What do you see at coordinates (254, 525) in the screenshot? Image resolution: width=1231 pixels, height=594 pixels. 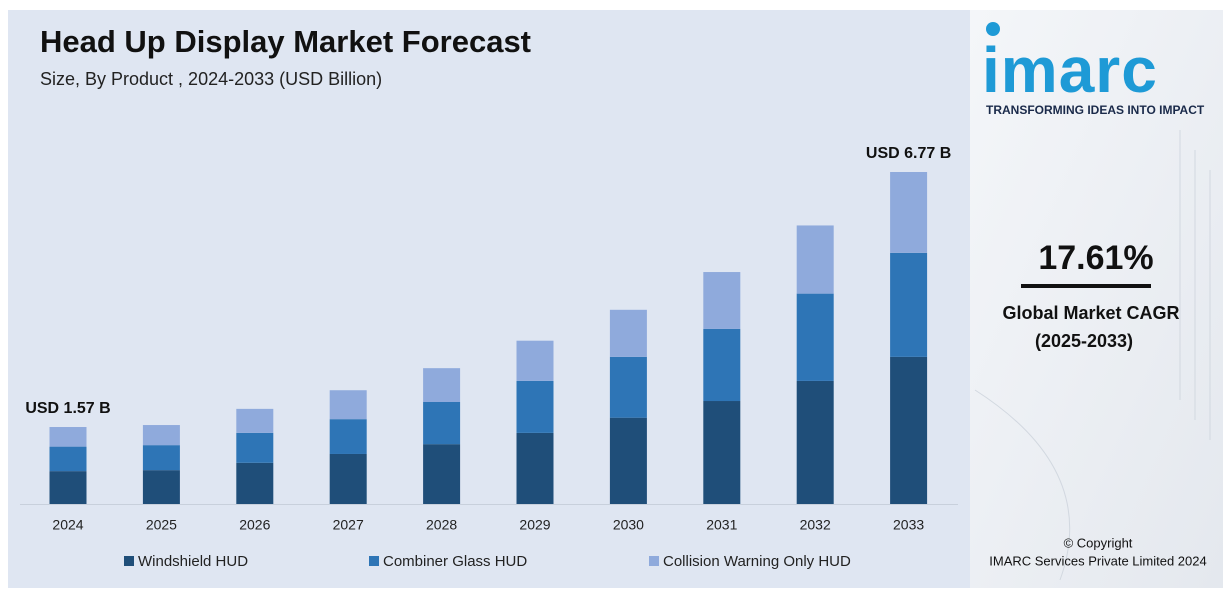 I see `x-tick-label: 2026` at bounding box center [254, 525].